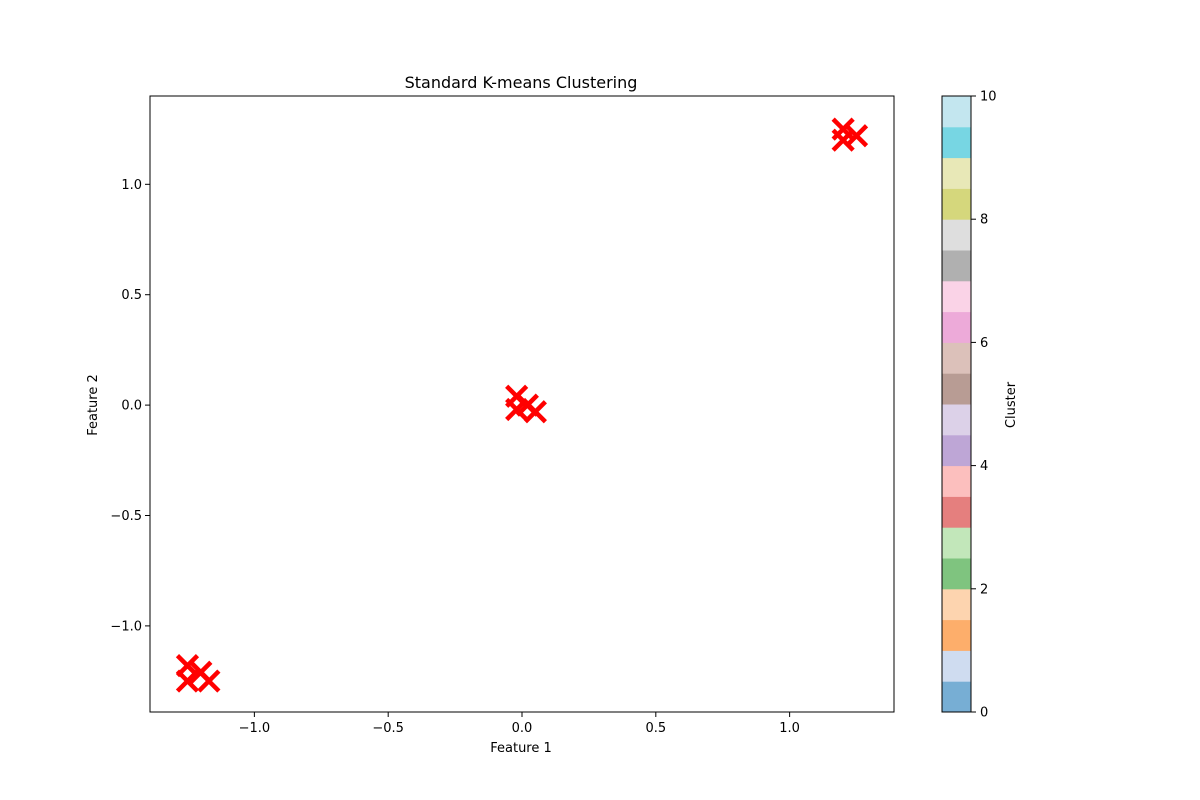  I want to click on colorbar-tick-label: 8, so click(984, 220).